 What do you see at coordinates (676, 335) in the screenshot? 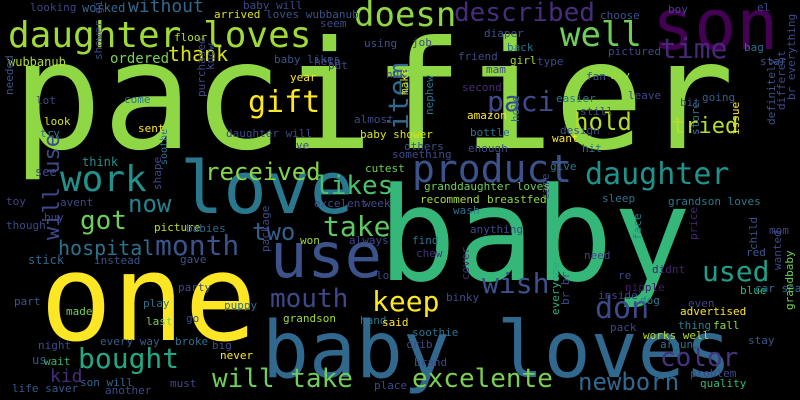
I see `word-works-well: works well` at bounding box center [676, 335].